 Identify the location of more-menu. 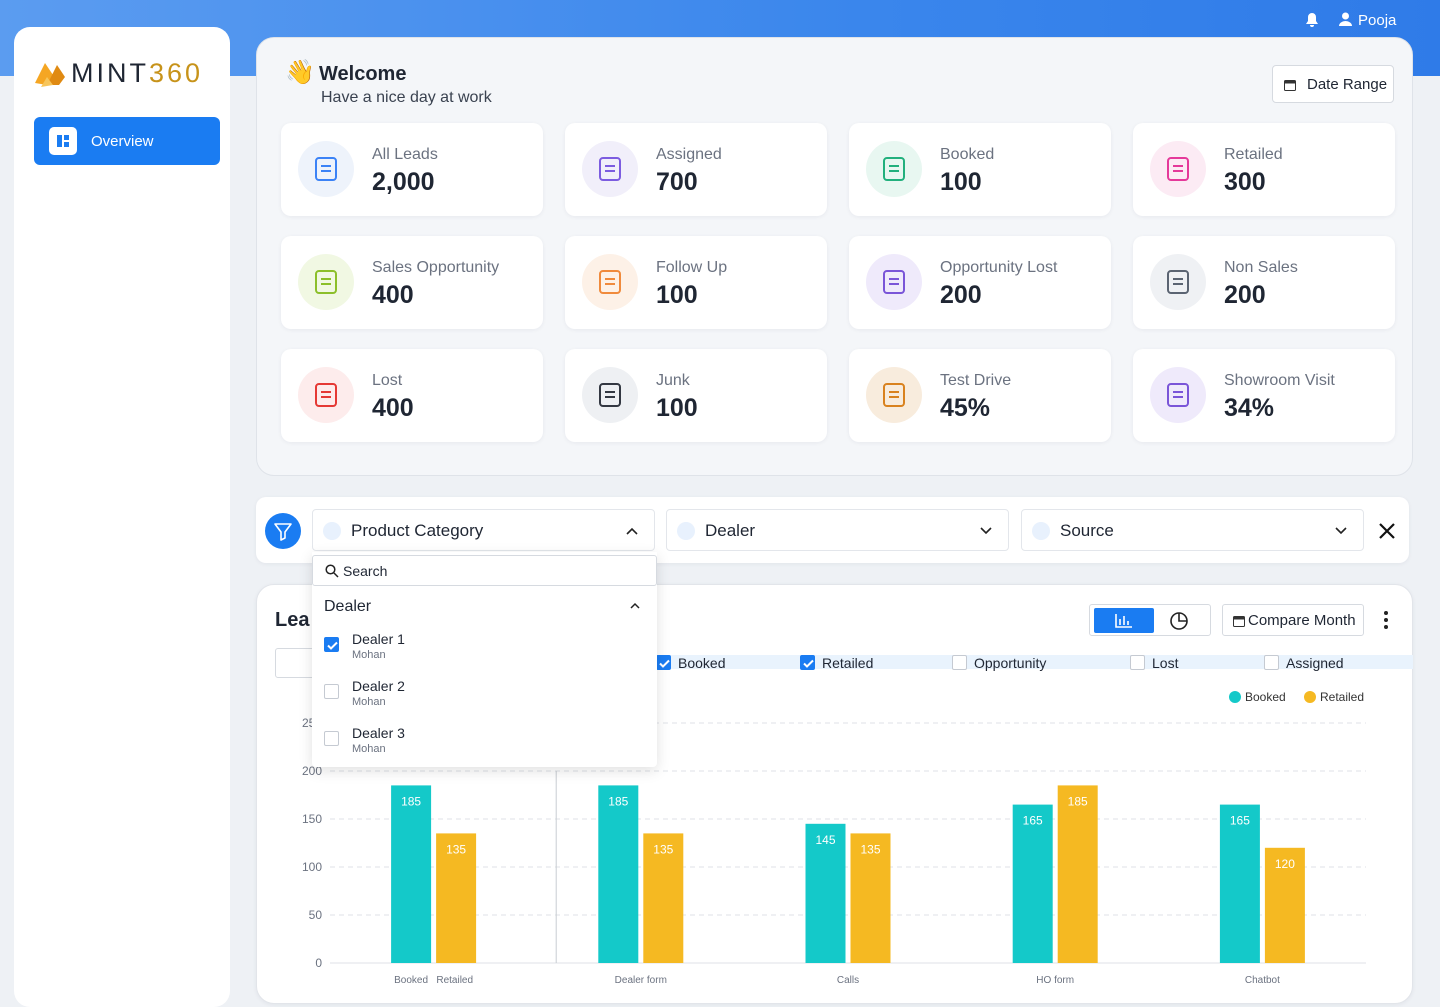
(1386, 620).